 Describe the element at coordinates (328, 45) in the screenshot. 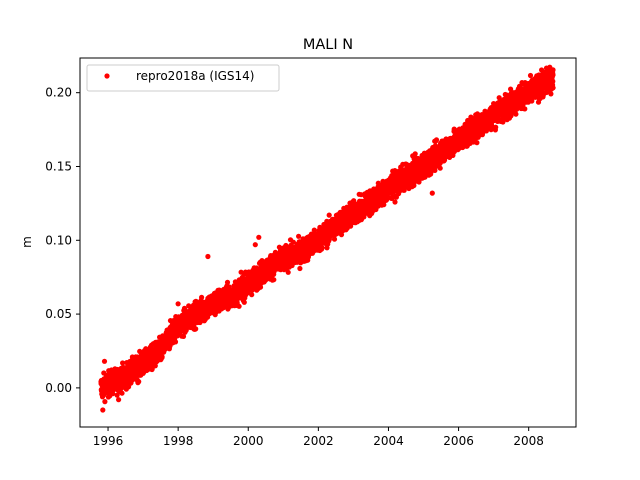

I see `chart-title: MALI N` at that location.